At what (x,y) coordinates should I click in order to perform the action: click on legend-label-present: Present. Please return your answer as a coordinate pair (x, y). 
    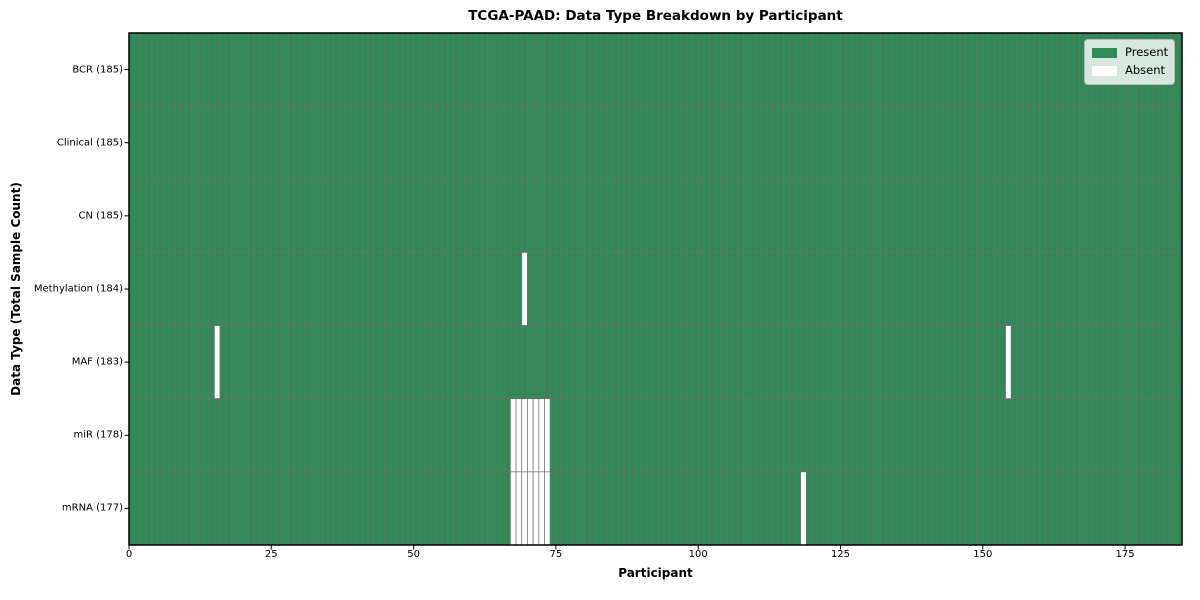
    Looking at the image, I should click on (1147, 52).